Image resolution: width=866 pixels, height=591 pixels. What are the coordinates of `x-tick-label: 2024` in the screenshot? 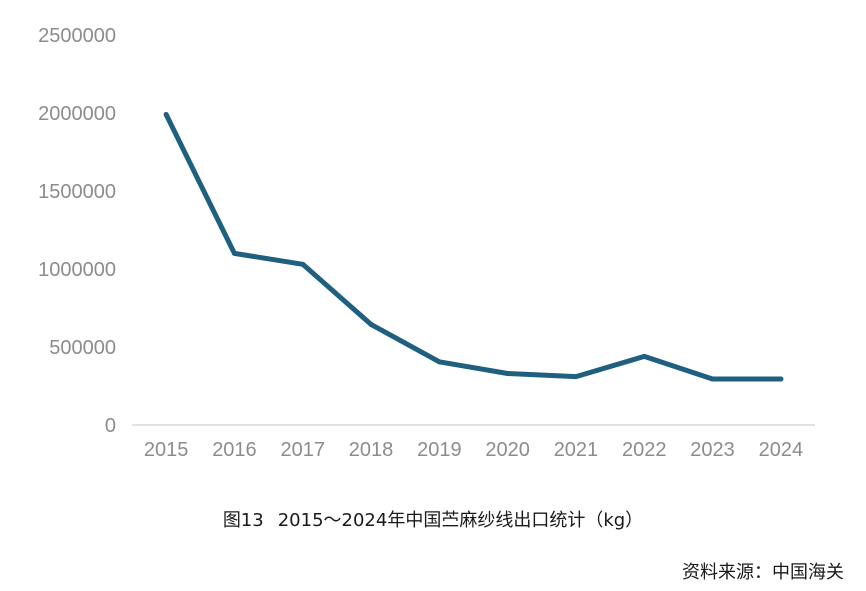 It's located at (781, 450).